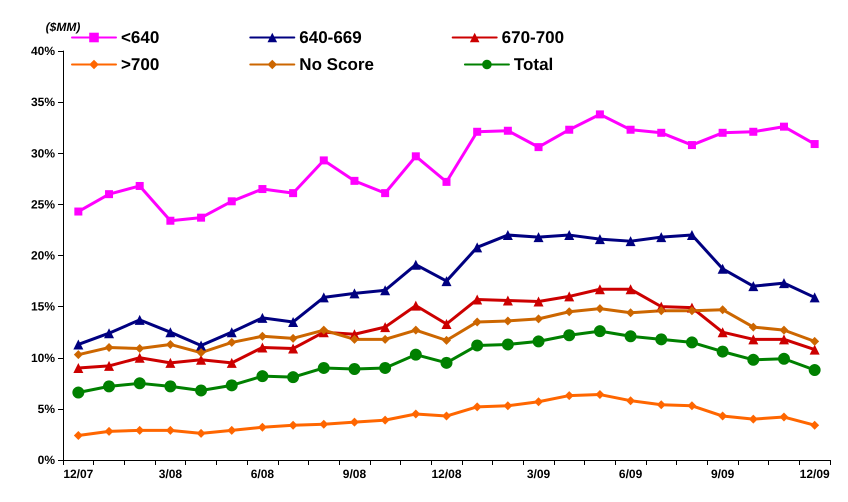  What do you see at coordinates (43, 357) in the screenshot?
I see `y-tick-label: 10%` at bounding box center [43, 357].